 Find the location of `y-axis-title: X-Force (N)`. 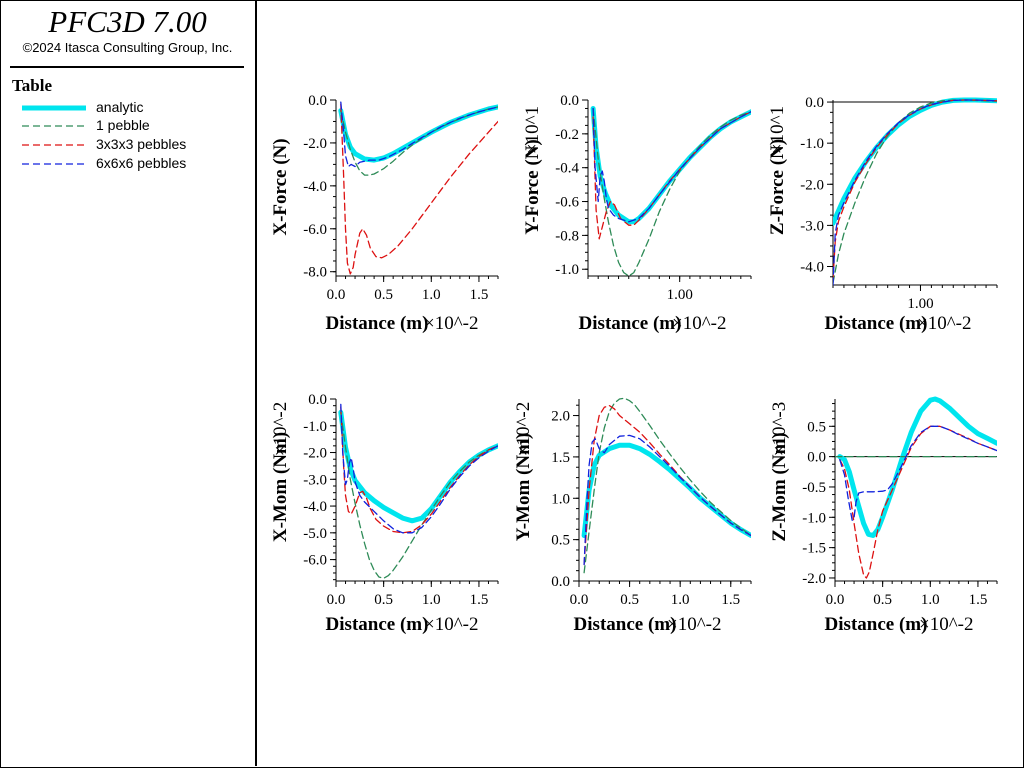

y-axis-title: X-Force (N) is located at coordinates (280, 186).